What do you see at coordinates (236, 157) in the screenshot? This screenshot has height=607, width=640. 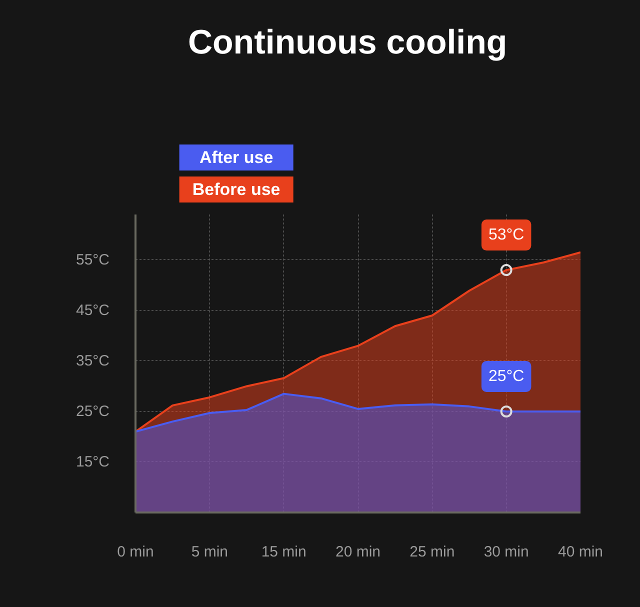 I see `text: After use` at bounding box center [236, 157].